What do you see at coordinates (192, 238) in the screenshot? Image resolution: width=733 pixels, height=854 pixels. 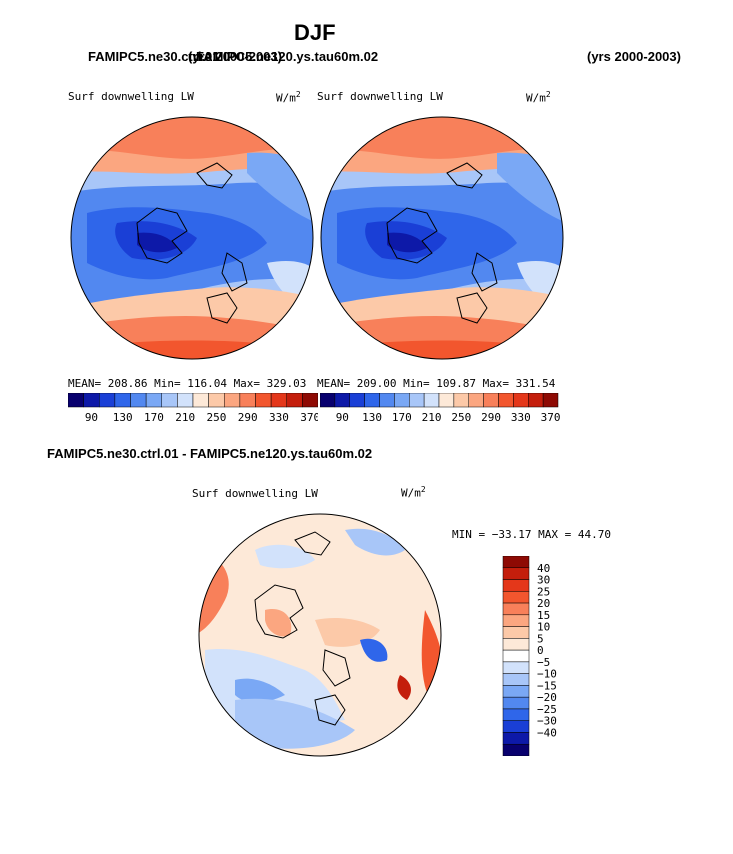 I see `panel1-polar-map` at bounding box center [192, 238].